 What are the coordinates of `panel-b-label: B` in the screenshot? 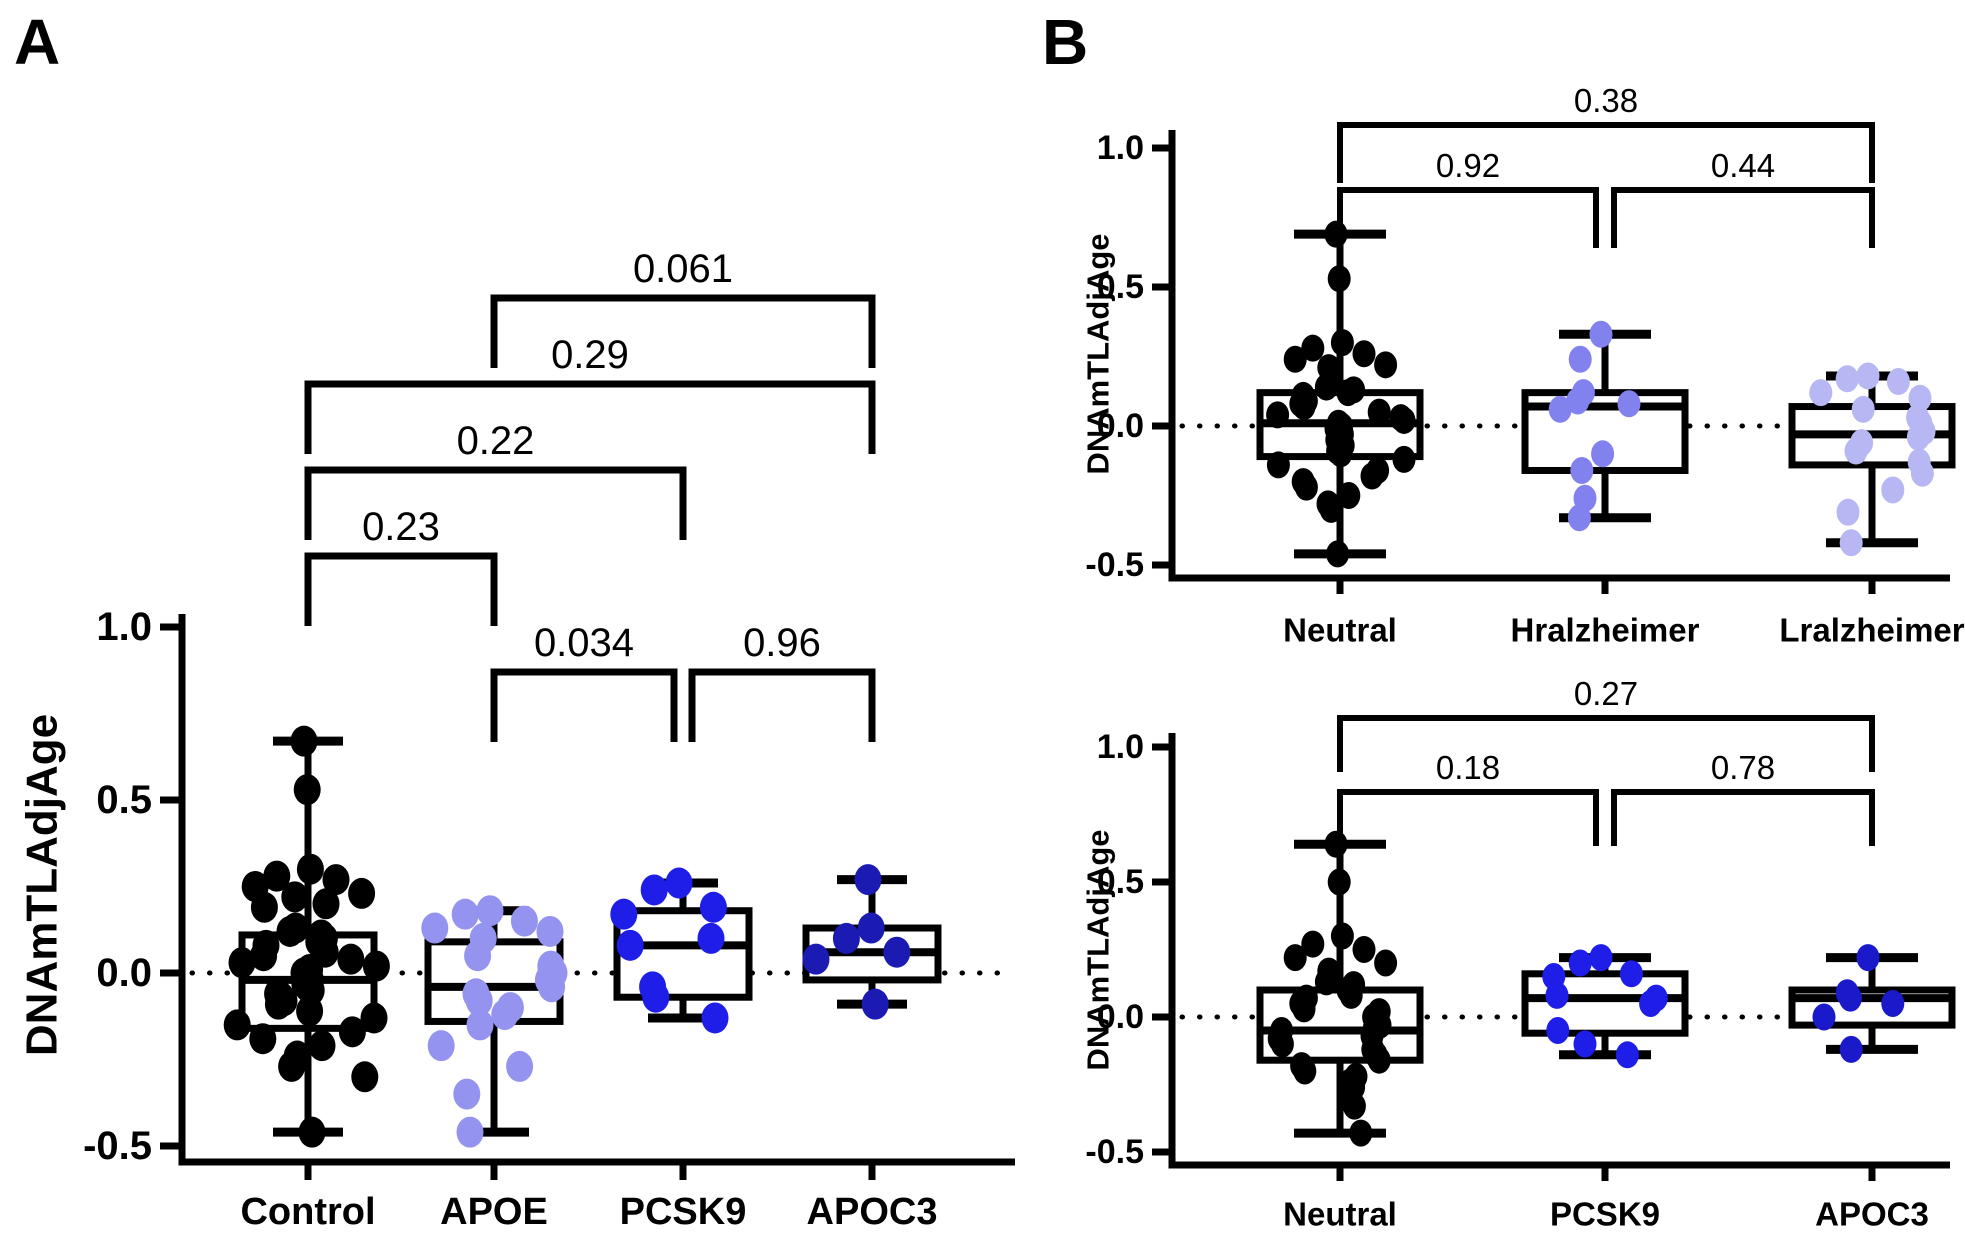 It's located at (1065, 42).